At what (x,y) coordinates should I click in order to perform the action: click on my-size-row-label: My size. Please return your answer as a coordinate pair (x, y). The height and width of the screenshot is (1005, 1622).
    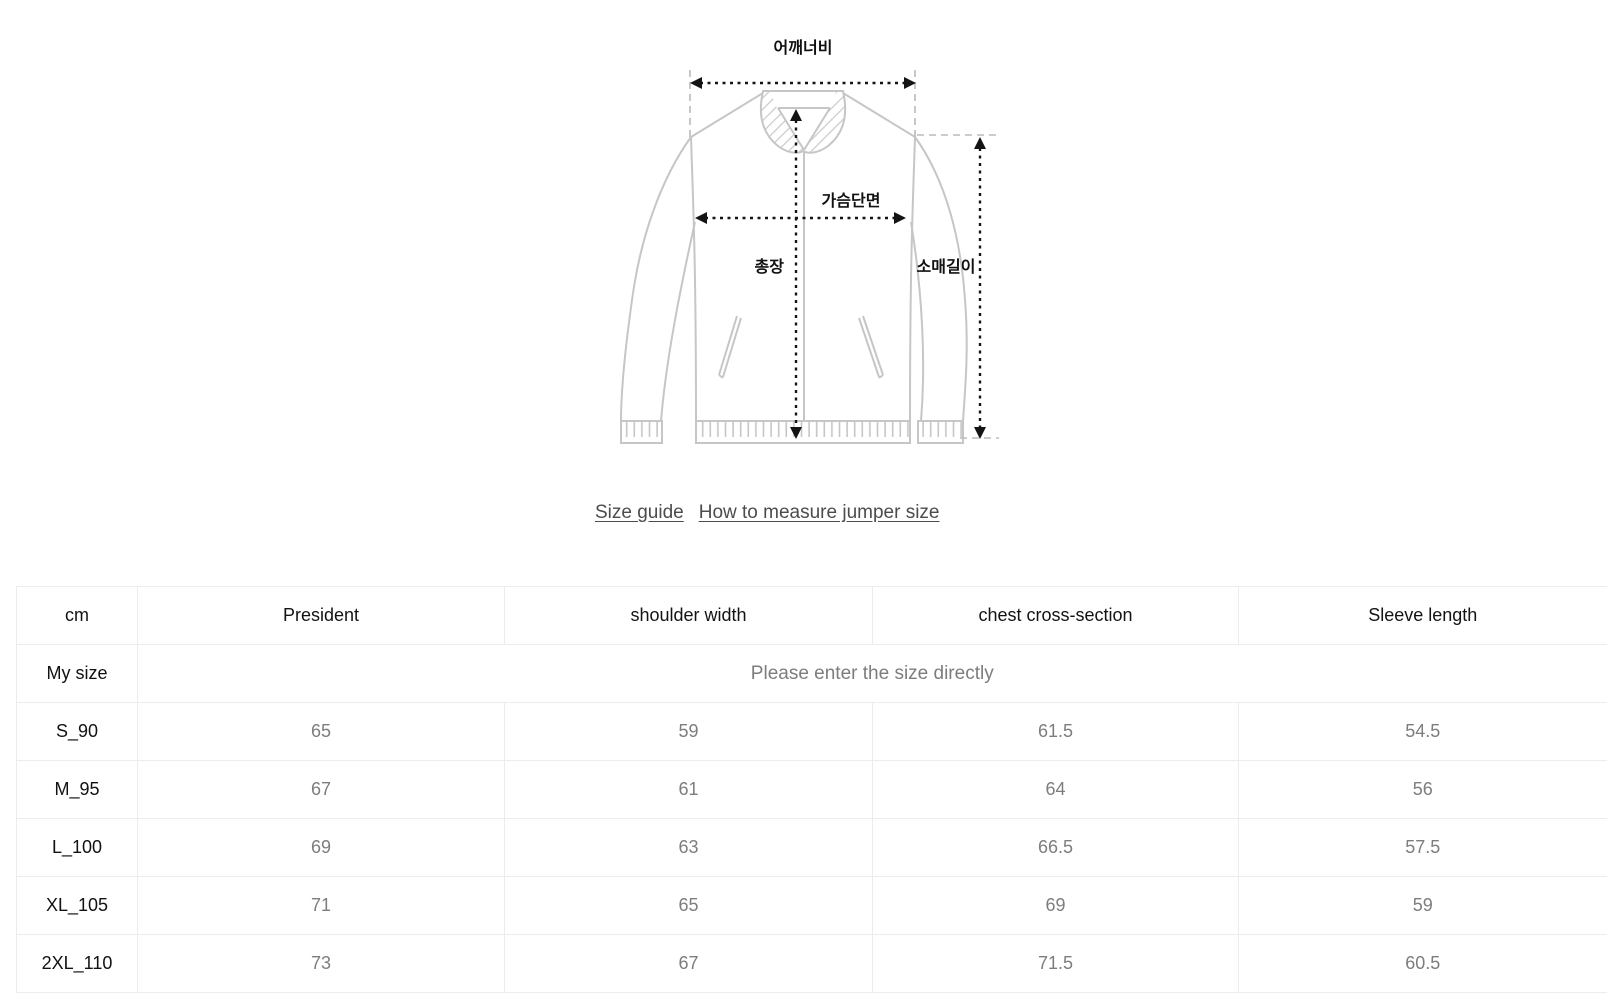
    Looking at the image, I should click on (77, 673).